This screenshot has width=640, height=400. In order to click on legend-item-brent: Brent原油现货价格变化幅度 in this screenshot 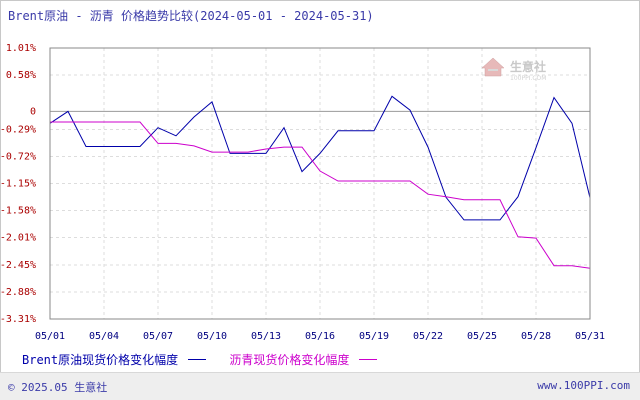, I will do `click(114, 359)`.